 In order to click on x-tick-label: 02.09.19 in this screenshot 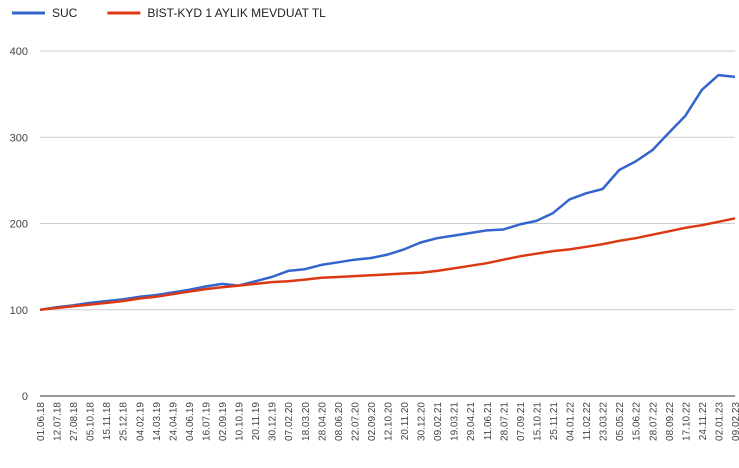, I will do `click(223, 421)`.